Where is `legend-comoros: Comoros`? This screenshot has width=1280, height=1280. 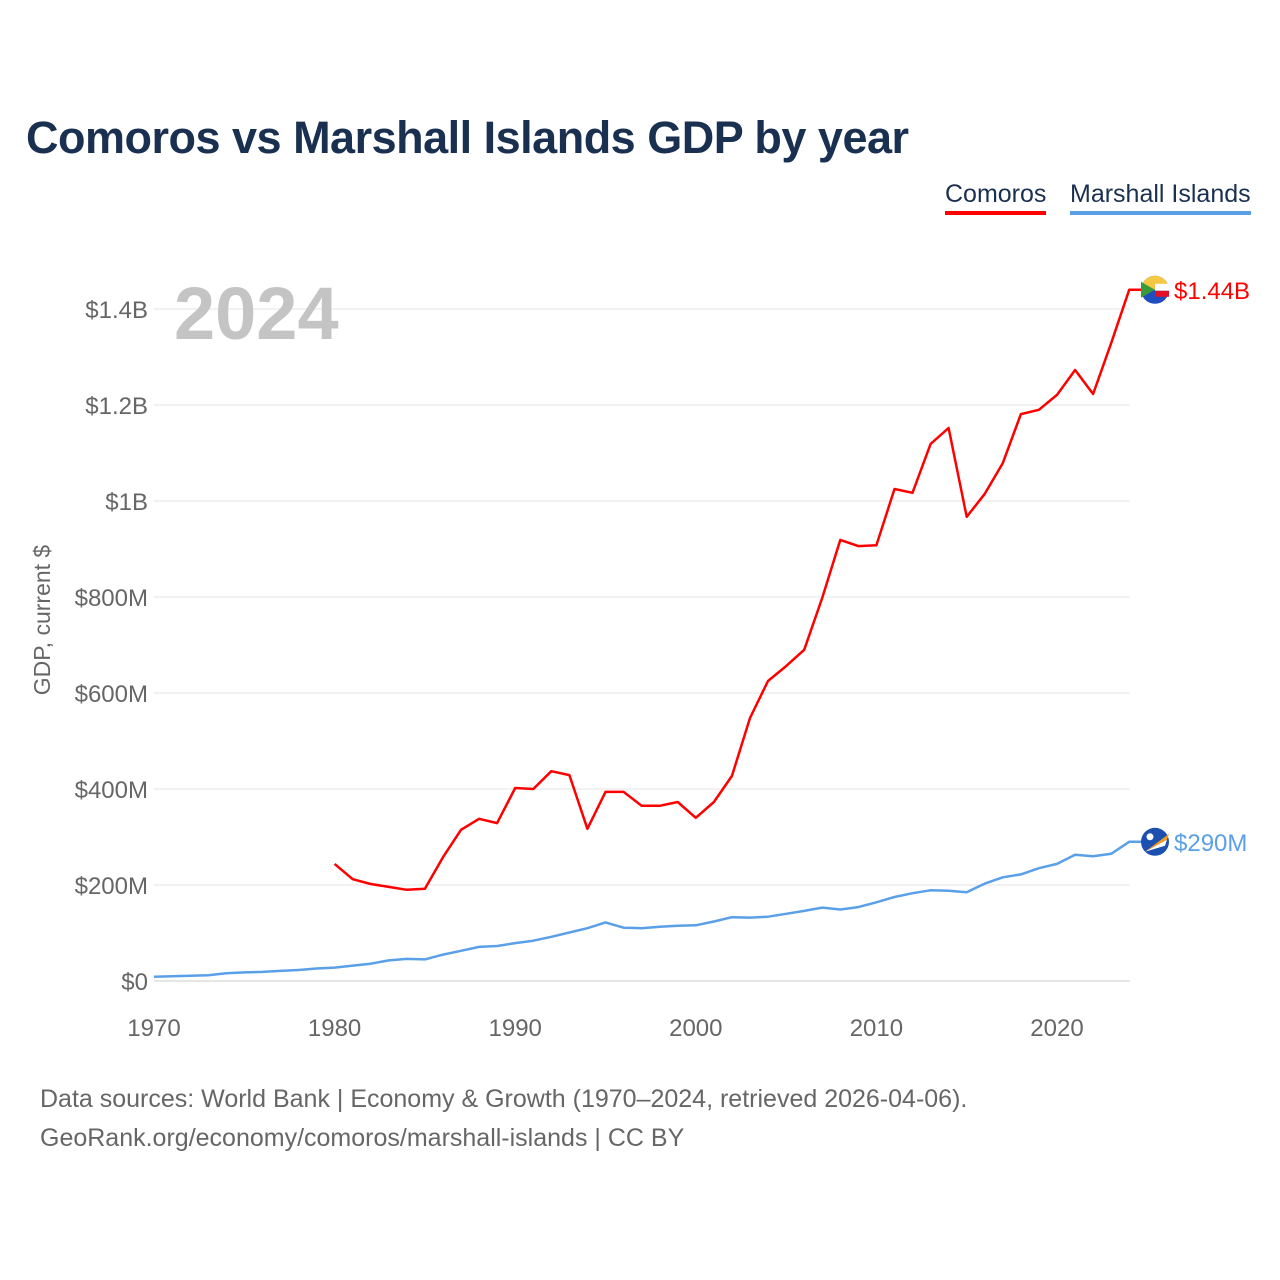 legend-comoros: Comoros is located at coordinates (996, 197).